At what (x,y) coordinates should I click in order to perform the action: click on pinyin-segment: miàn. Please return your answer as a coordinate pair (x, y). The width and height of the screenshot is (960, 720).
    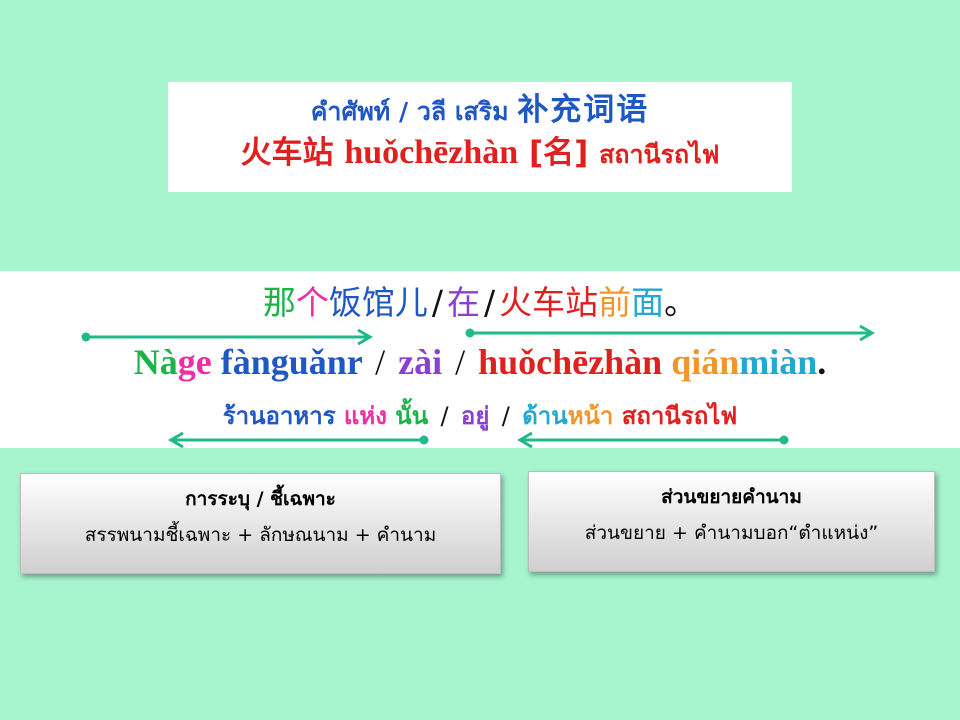
    Looking at the image, I should click on (778, 362).